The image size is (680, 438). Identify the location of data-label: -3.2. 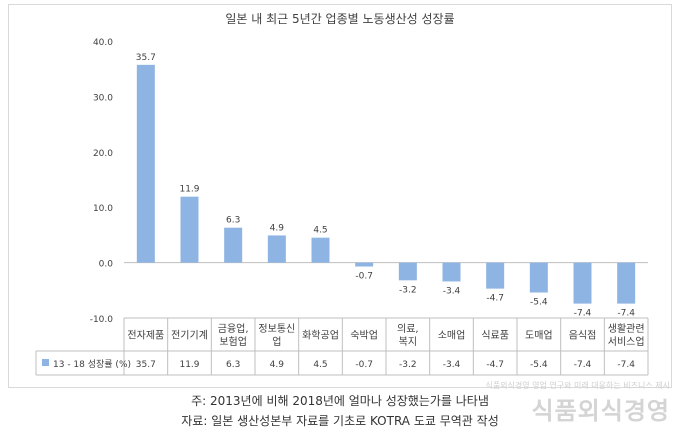
(408, 290).